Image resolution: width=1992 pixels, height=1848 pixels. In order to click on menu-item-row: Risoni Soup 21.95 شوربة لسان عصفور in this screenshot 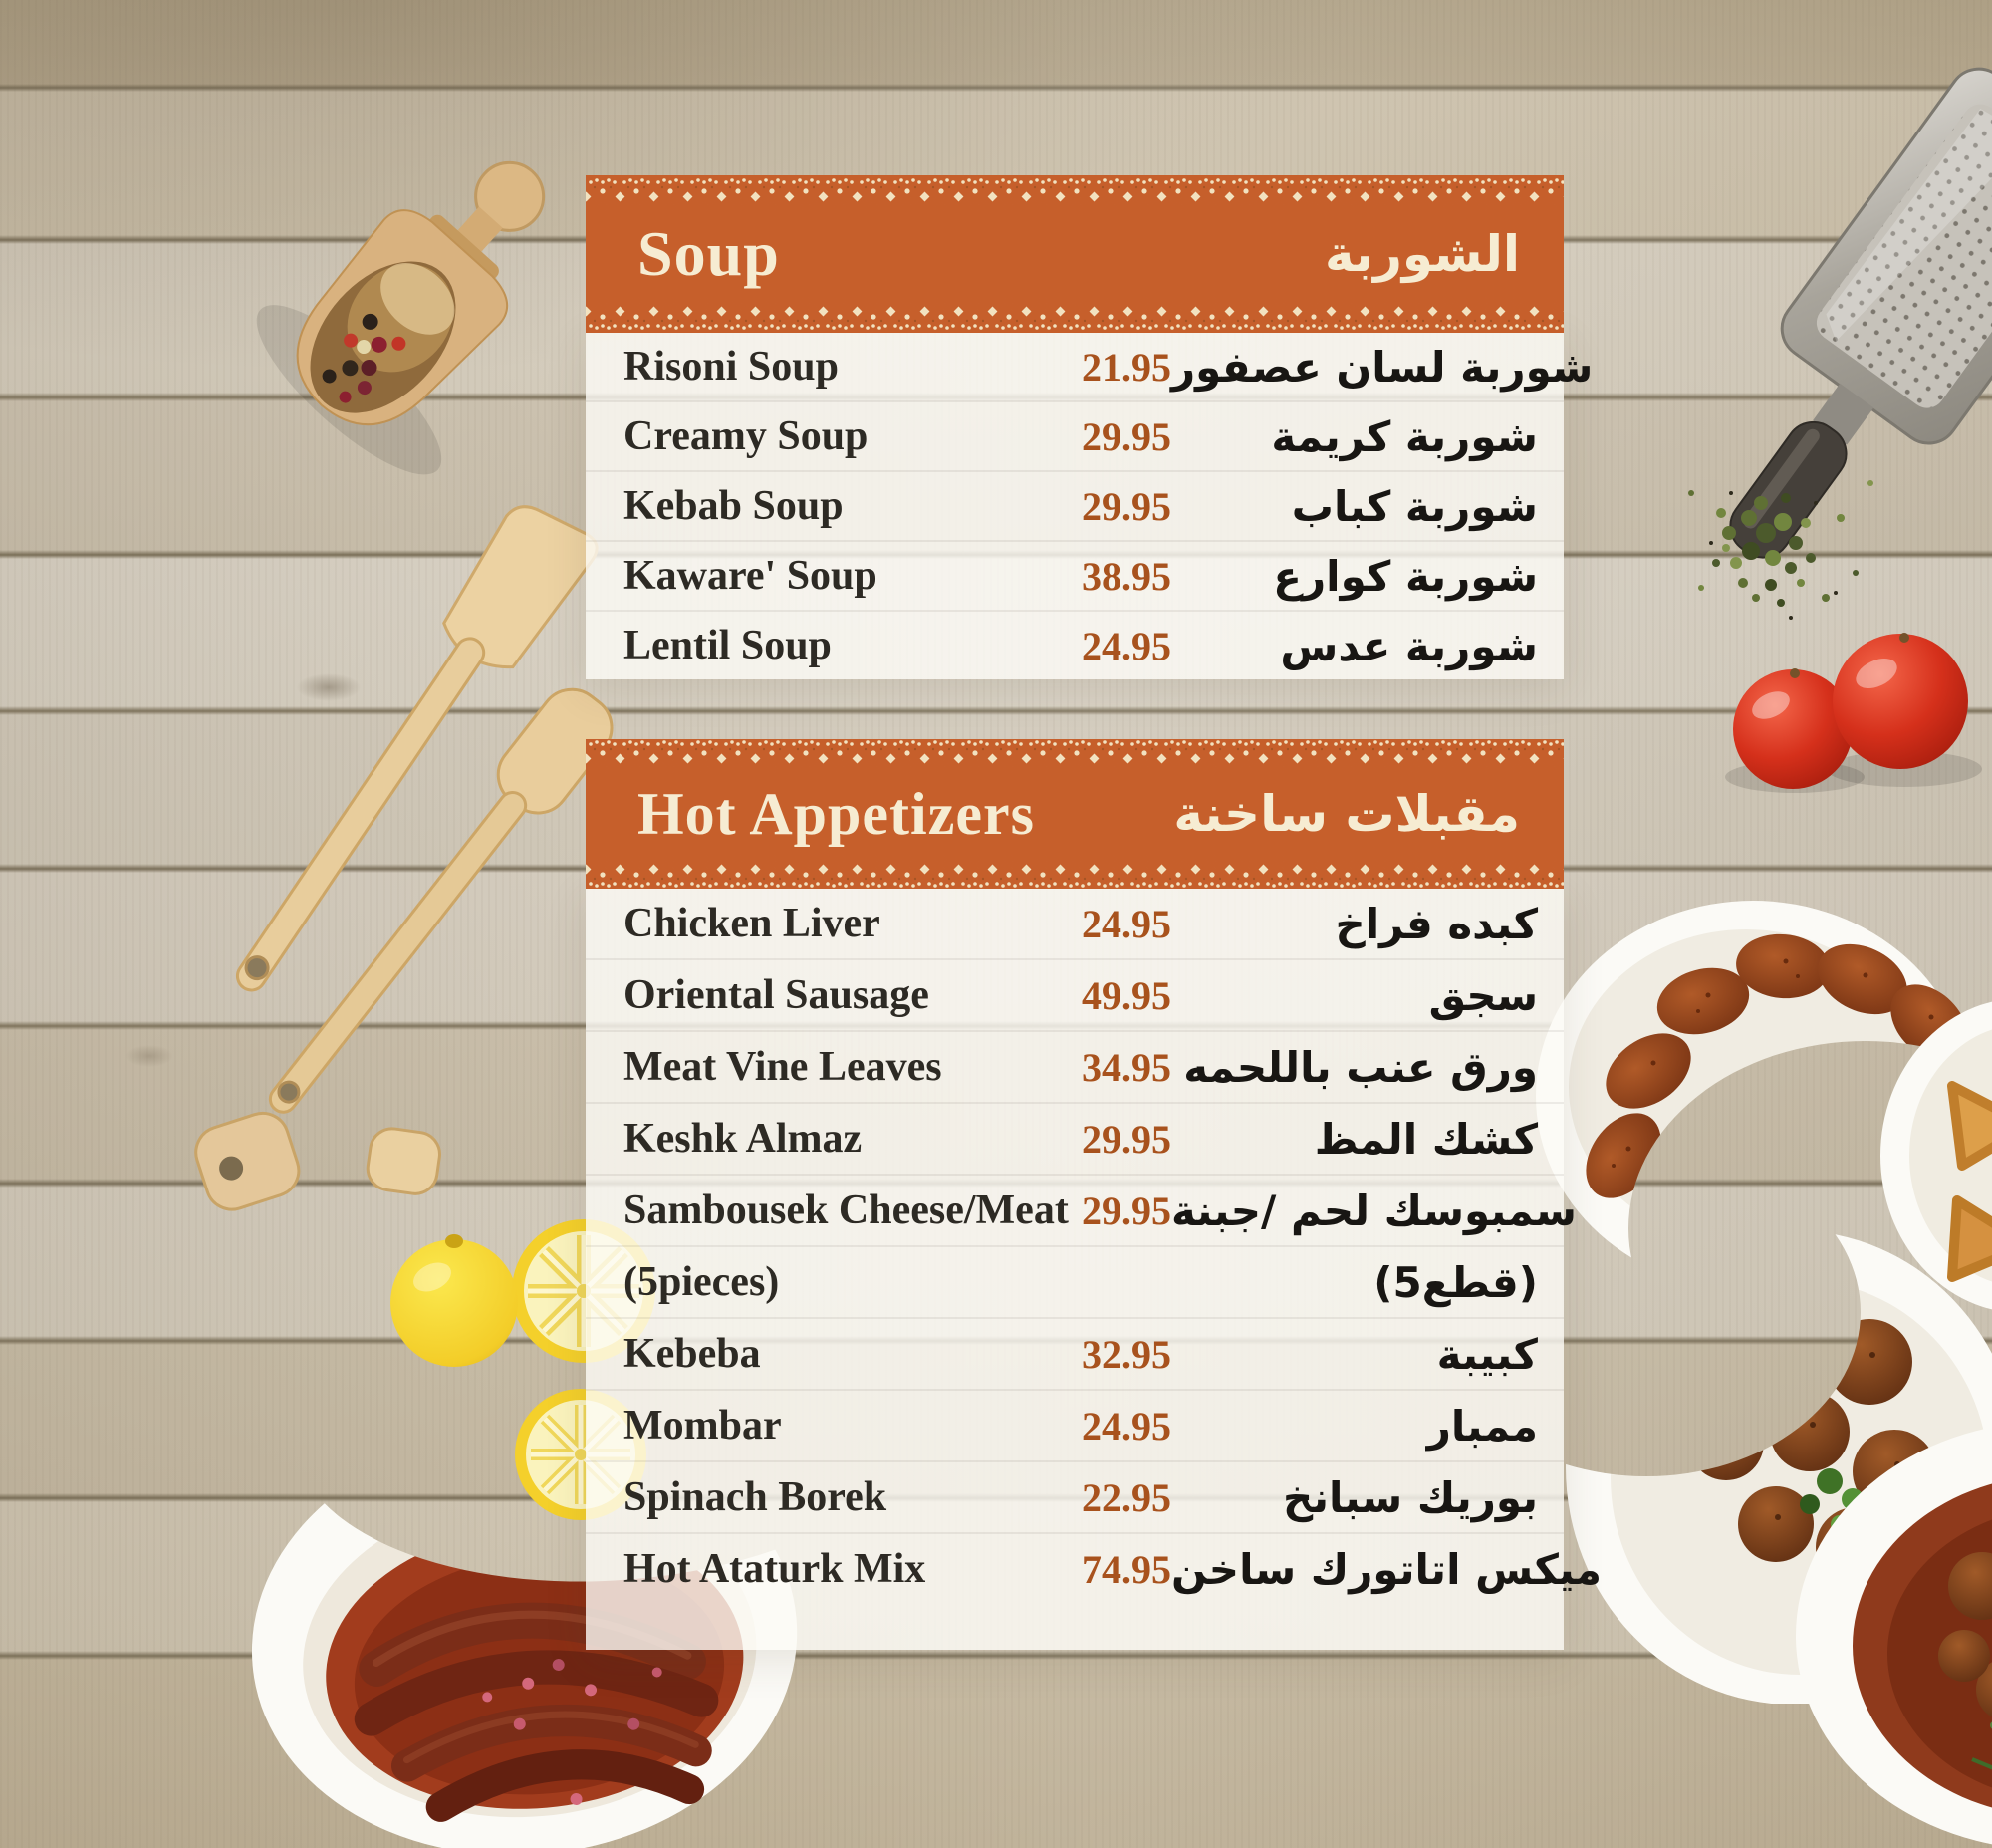, I will do `click(1089, 368)`.